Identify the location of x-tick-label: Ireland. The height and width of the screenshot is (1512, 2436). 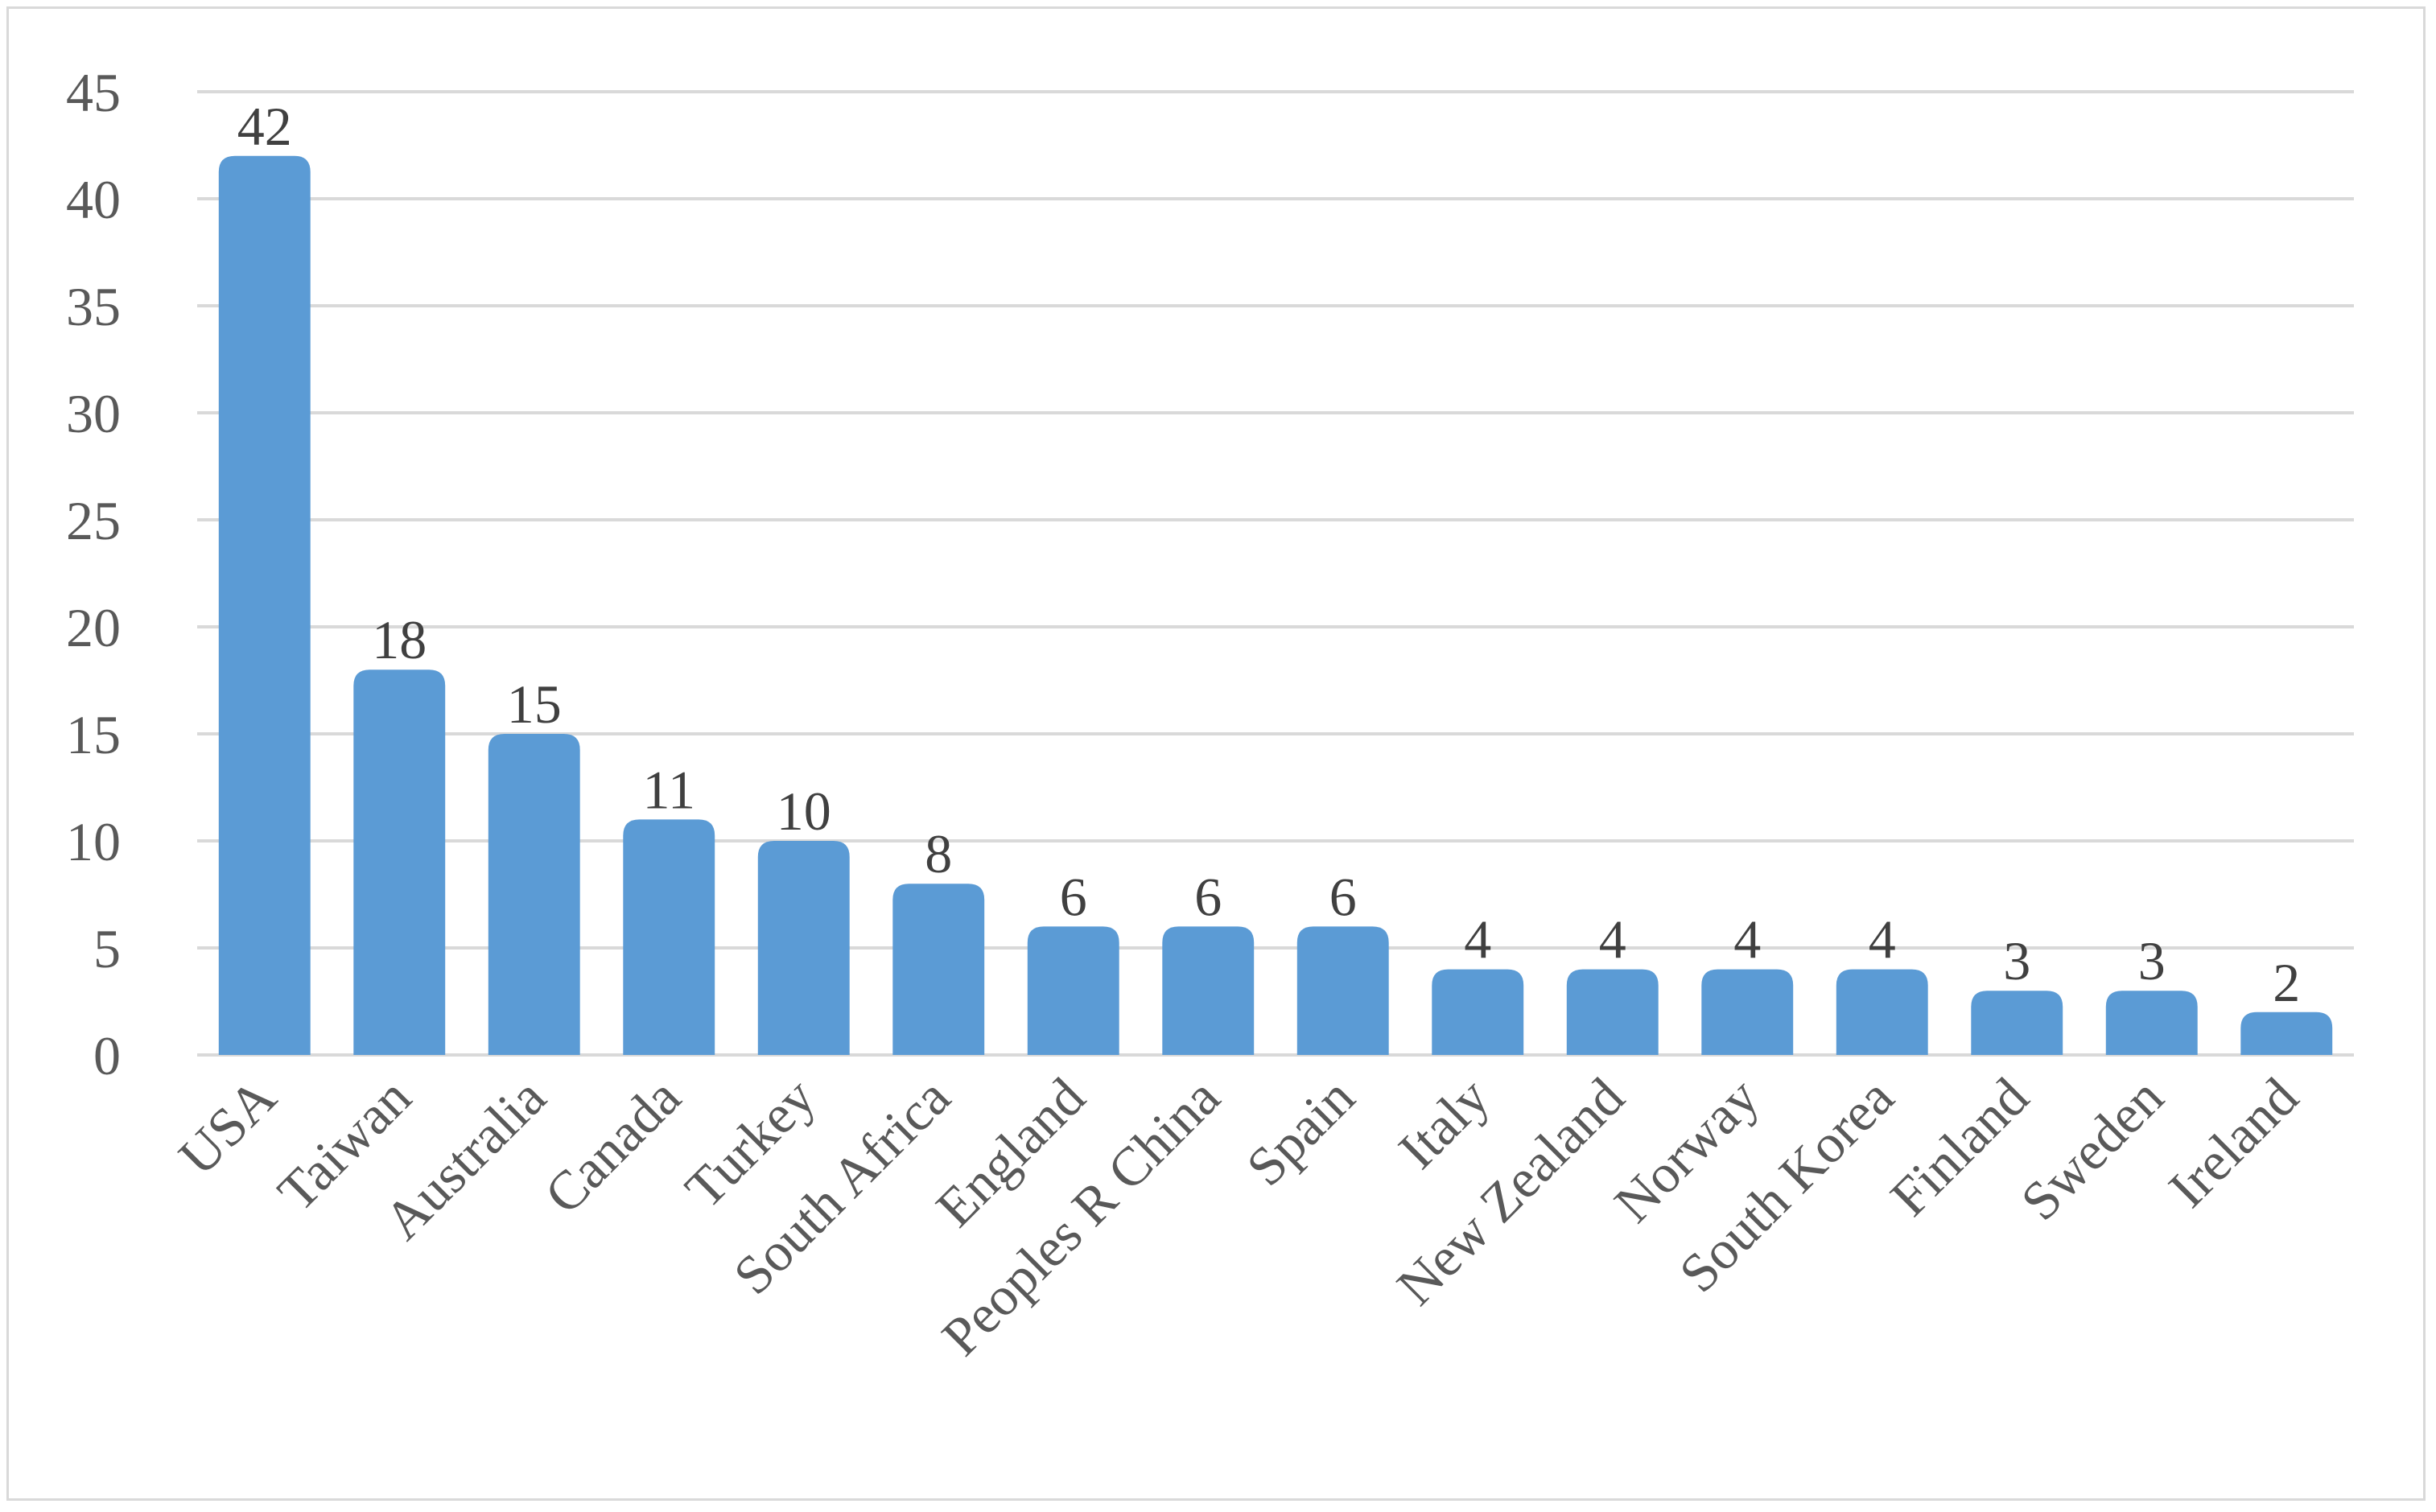
(2233, 1142).